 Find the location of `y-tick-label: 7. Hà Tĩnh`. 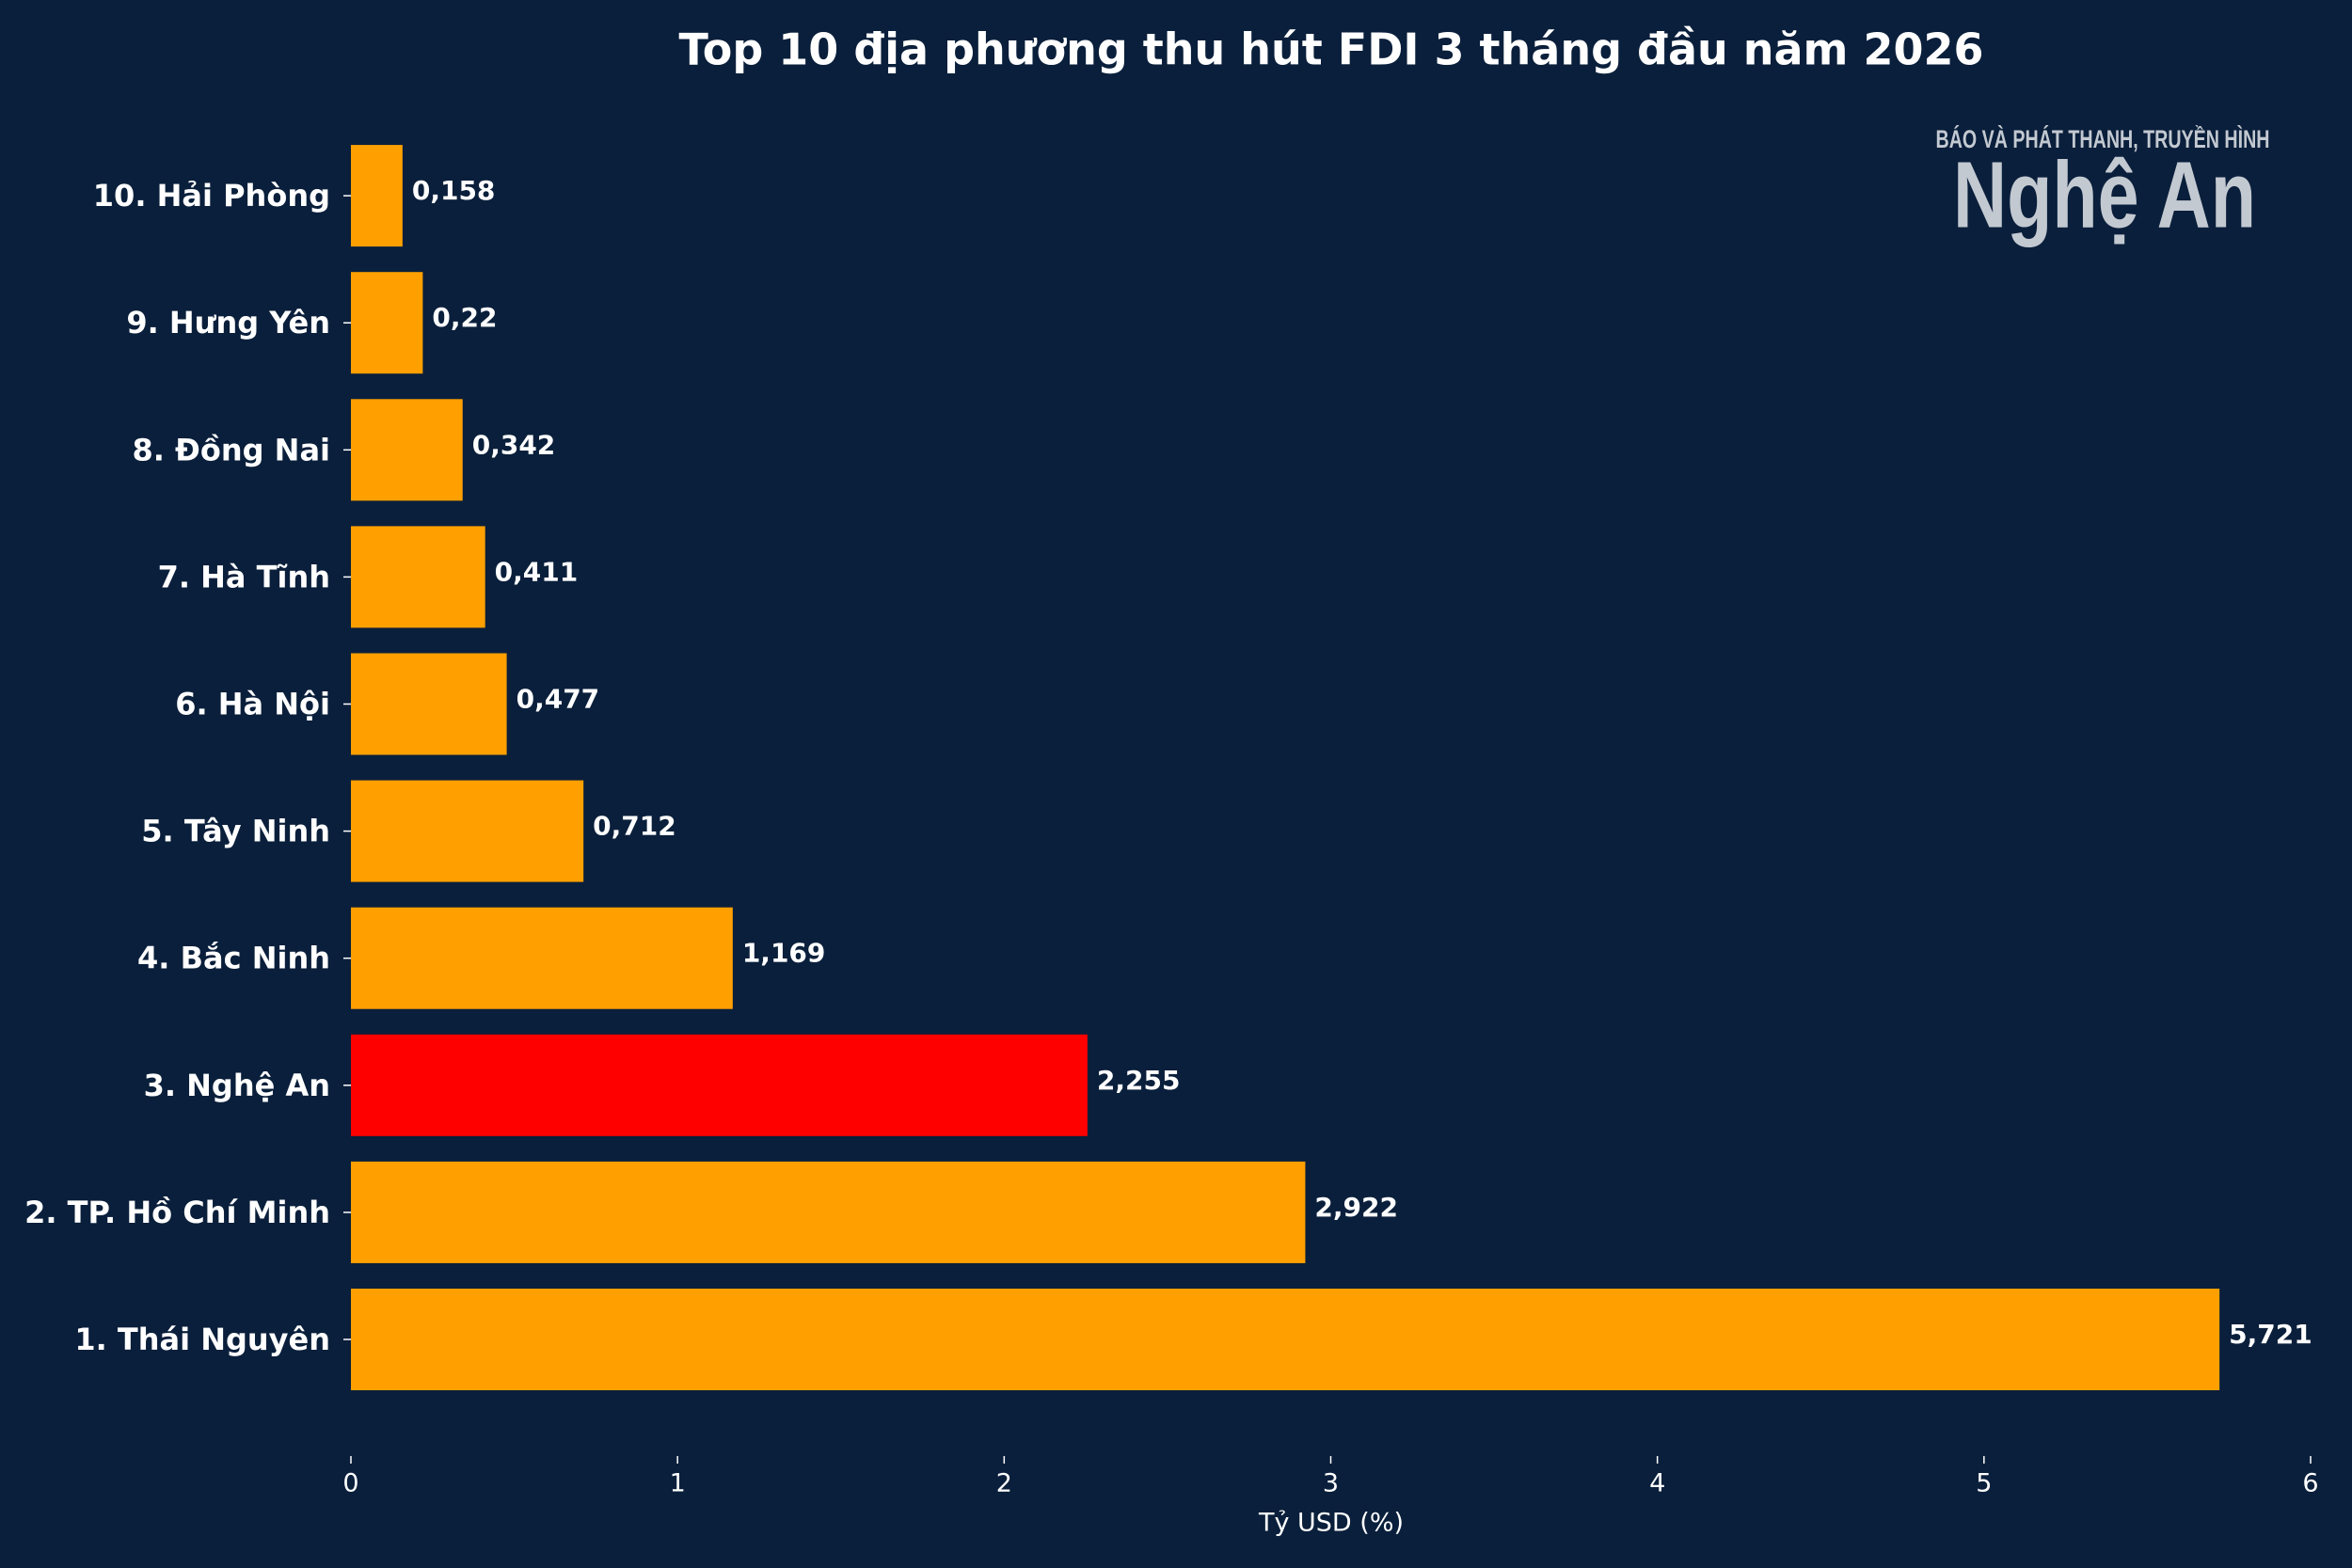

y-tick-label: 7. Hà Tĩnh is located at coordinates (244, 577).